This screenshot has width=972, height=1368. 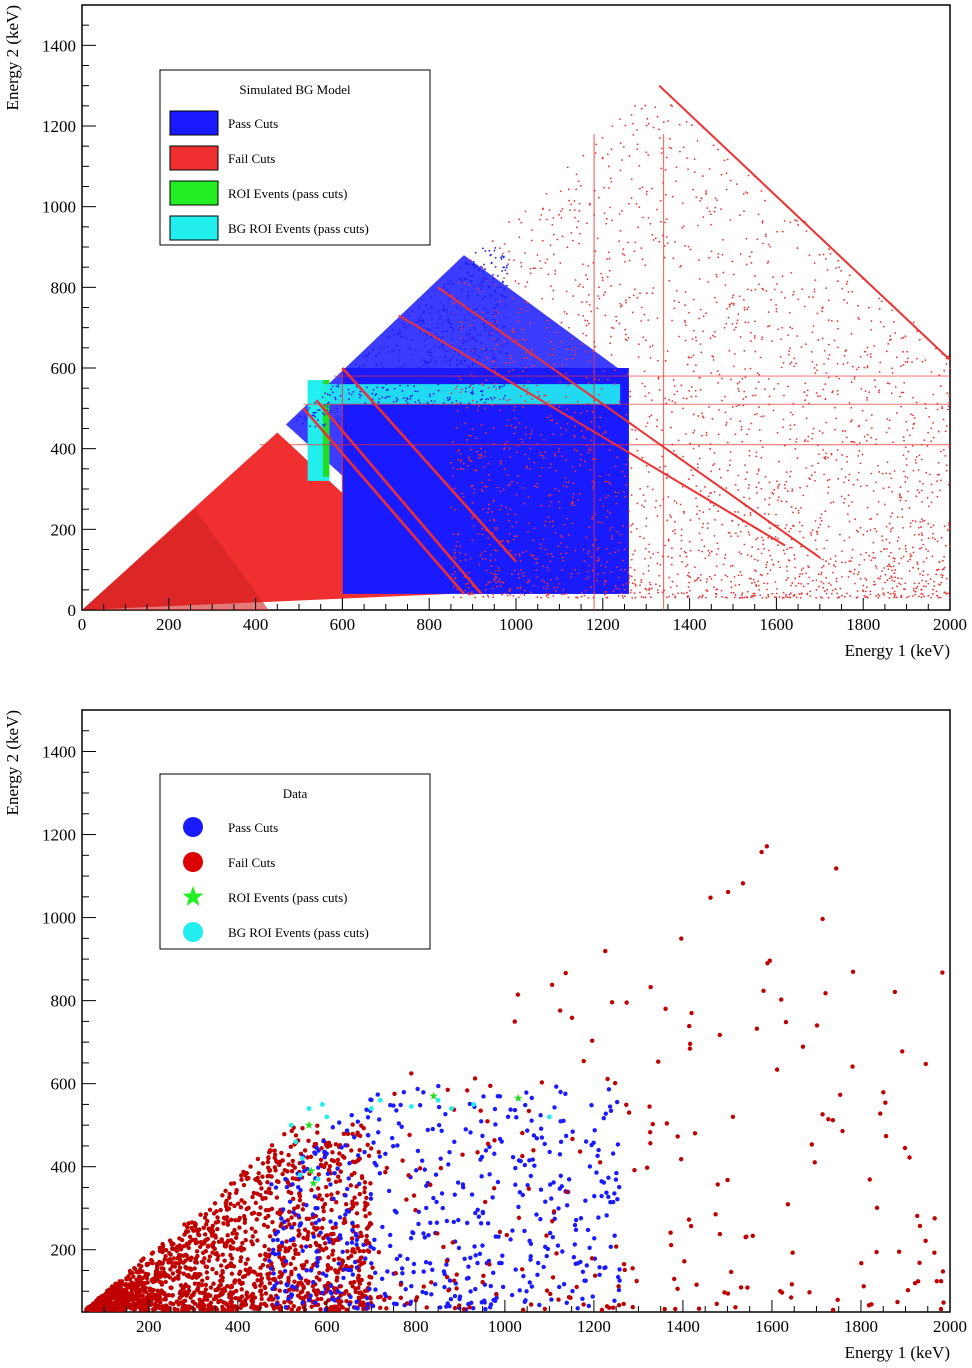 I want to click on sum-energy-line, so click(x=383, y=501).